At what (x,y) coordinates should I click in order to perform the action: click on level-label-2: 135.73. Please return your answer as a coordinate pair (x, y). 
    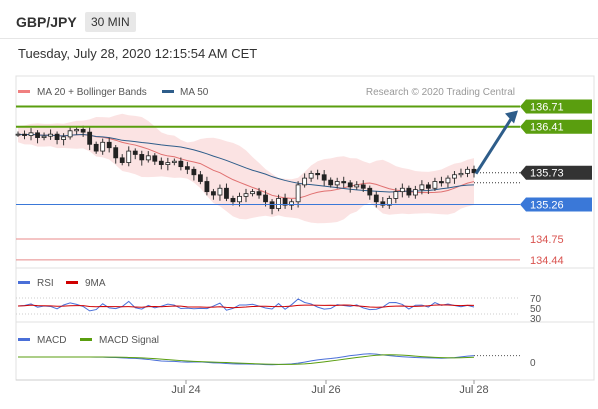
    Looking at the image, I should click on (547, 174).